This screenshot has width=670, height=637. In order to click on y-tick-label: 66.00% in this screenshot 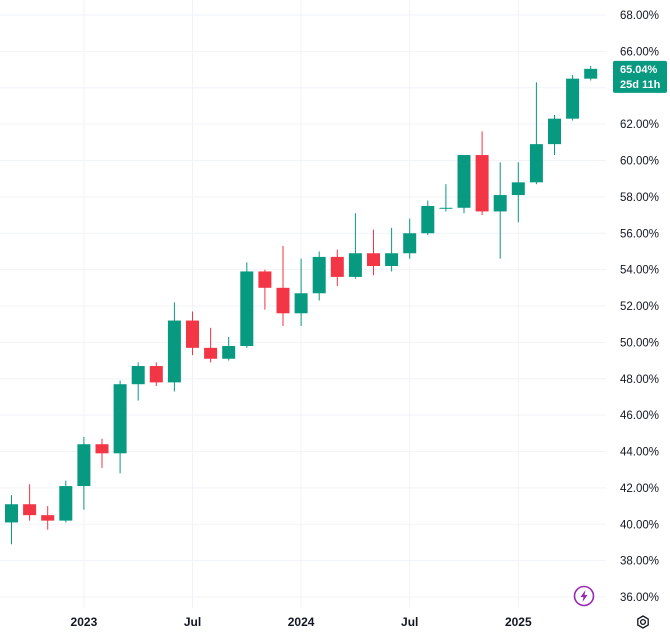, I will do `click(639, 52)`.